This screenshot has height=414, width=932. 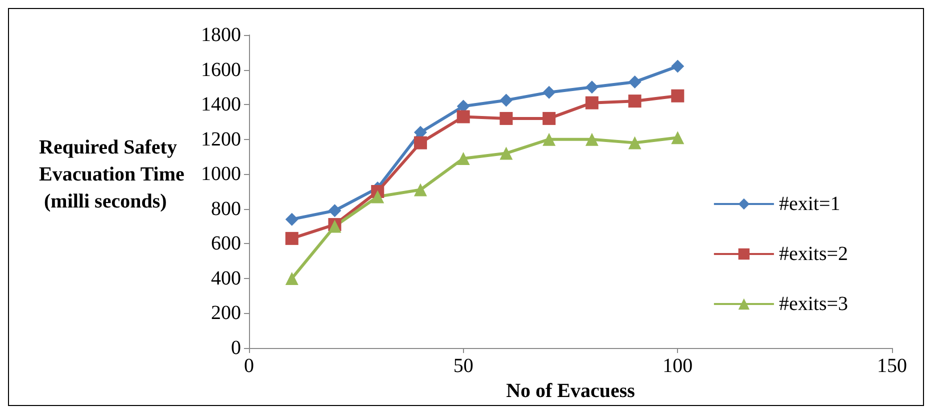 I want to click on legend-label: #exits=2, so click(x=813, y=254).